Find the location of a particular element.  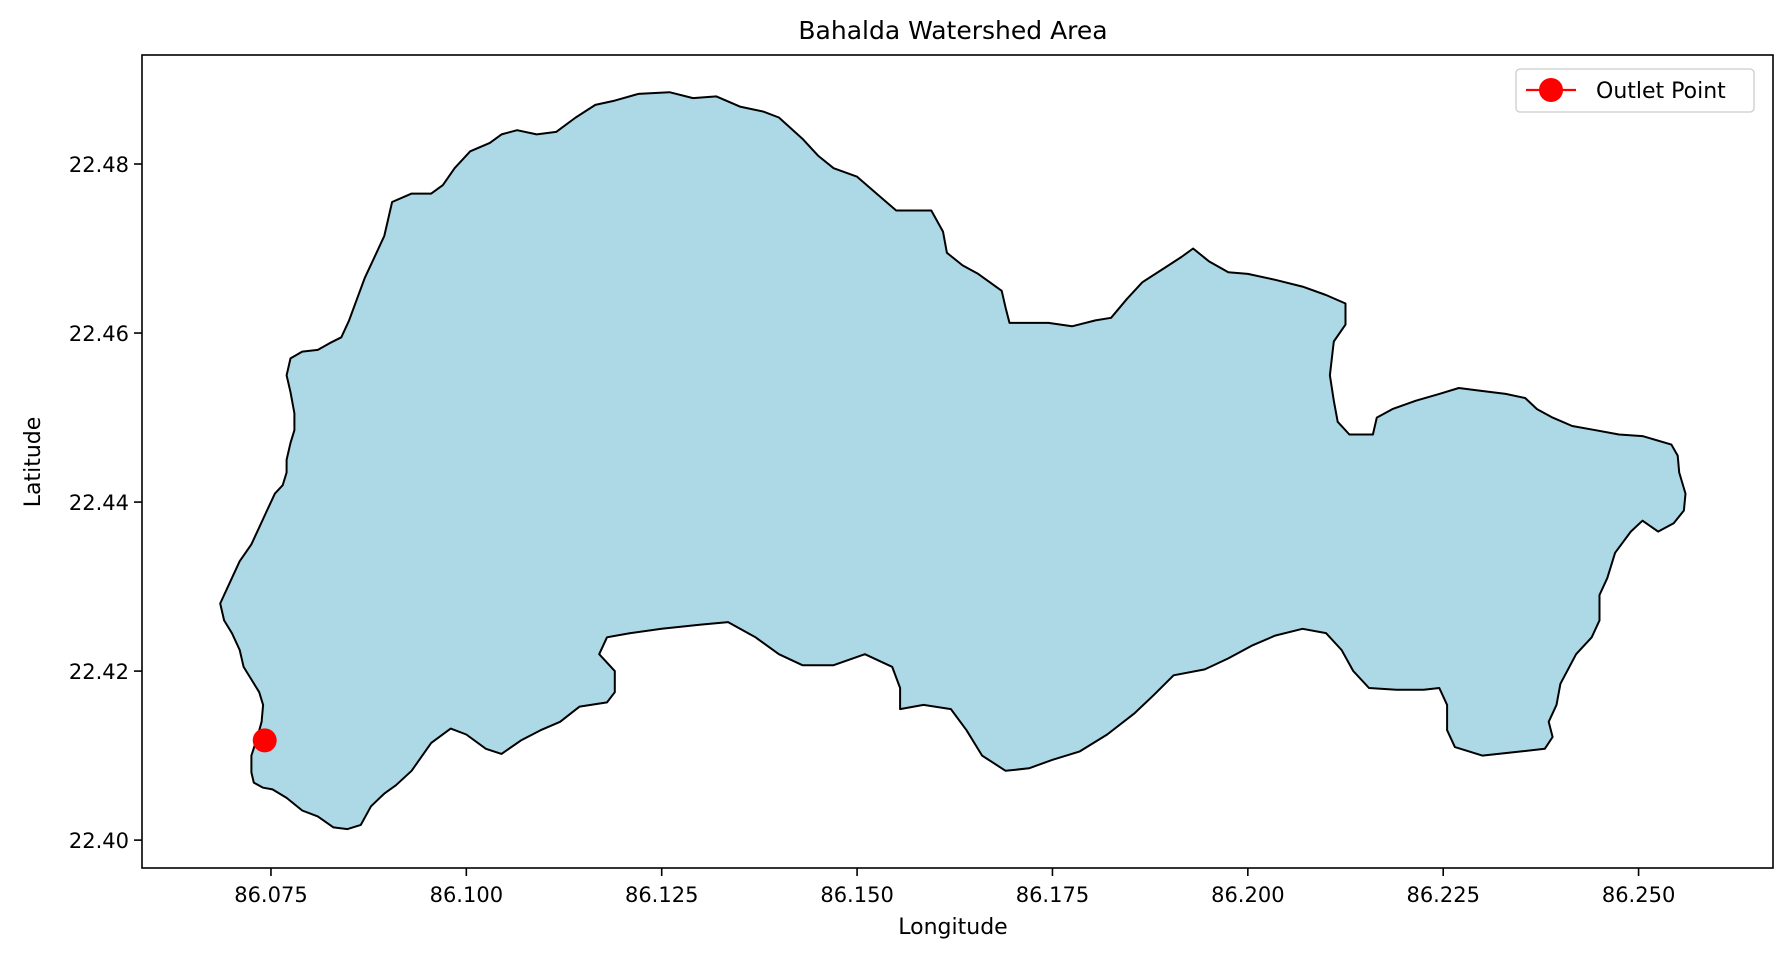

chart-title: Bahalda Watershed Area is located at coordinates (952, 30).